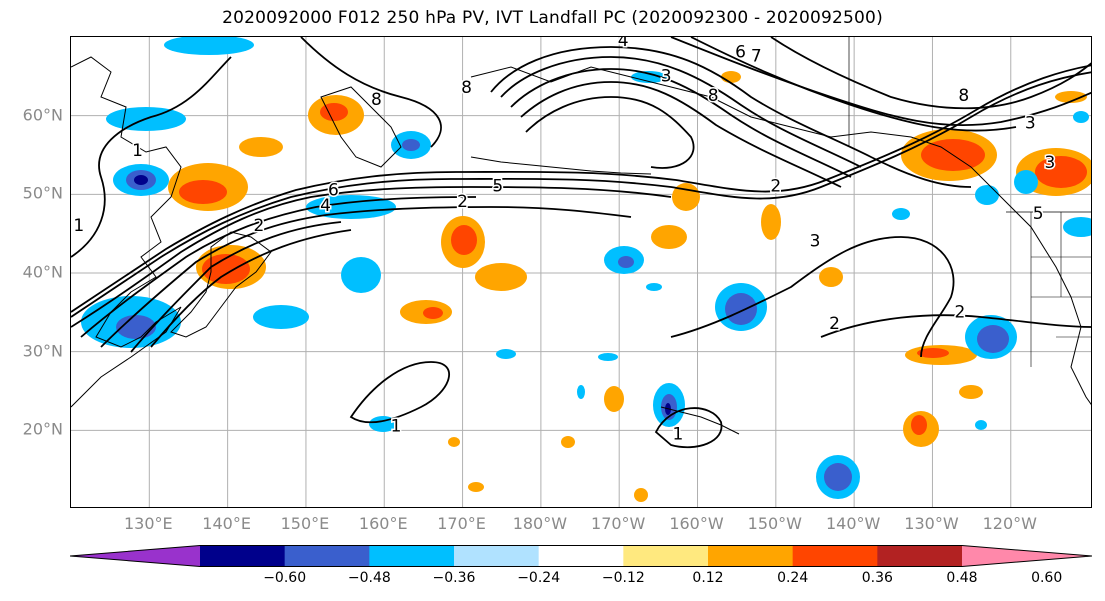 The image size is (1105, 601). Describe the element at coordinates (135, 556) in the screenshot. I see `colorbar-extend-min` at that location.